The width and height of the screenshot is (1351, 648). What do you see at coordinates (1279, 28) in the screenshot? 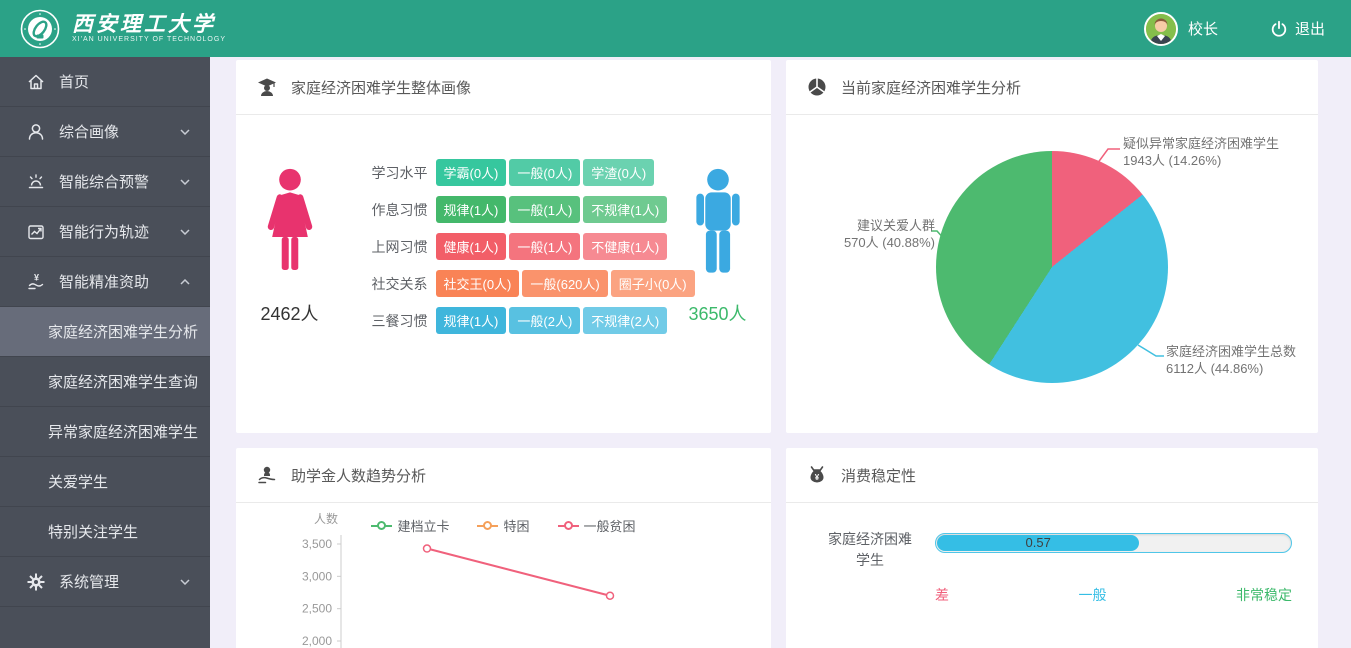
I see `power-icon` at bounding box center [1279, 28].